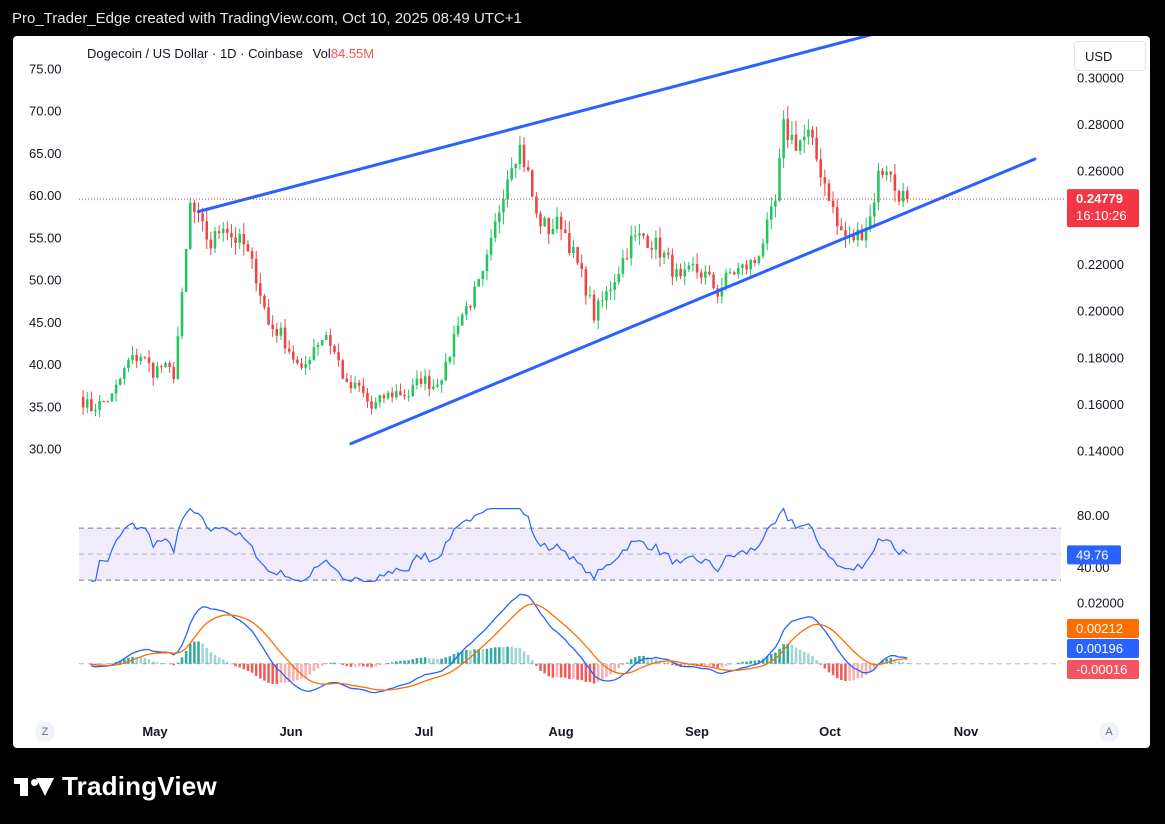 This screenshot has width=1165, height=824. I want to click on time-axis: May Jun Jul Aug Sep Oct Nov, so click(560, 731).